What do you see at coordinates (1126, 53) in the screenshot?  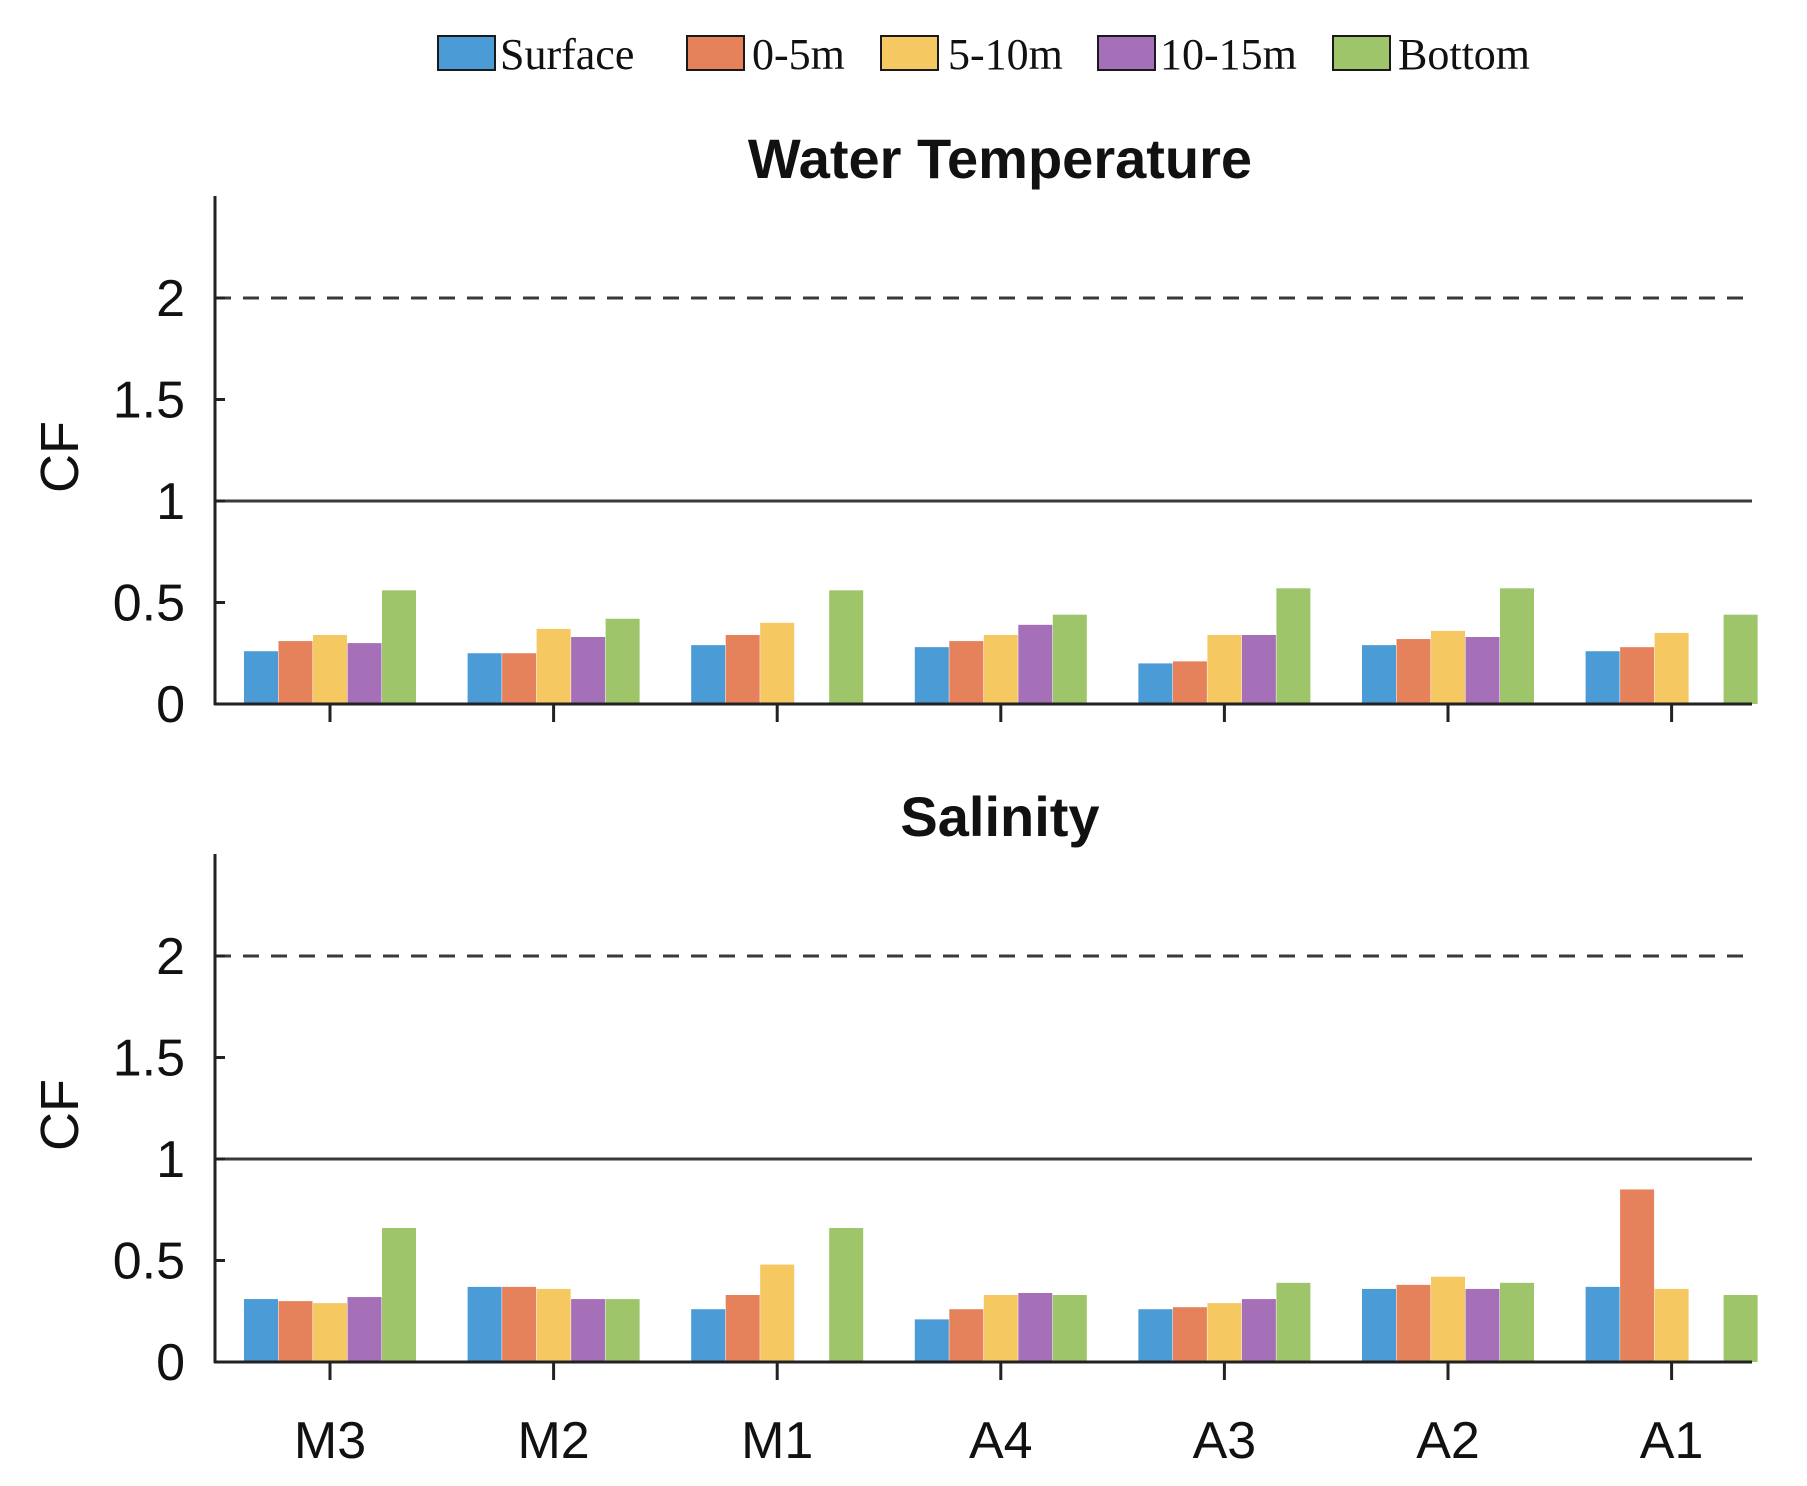 I see `legend-swatch-10-15m` at bounding box center [1126, 53].